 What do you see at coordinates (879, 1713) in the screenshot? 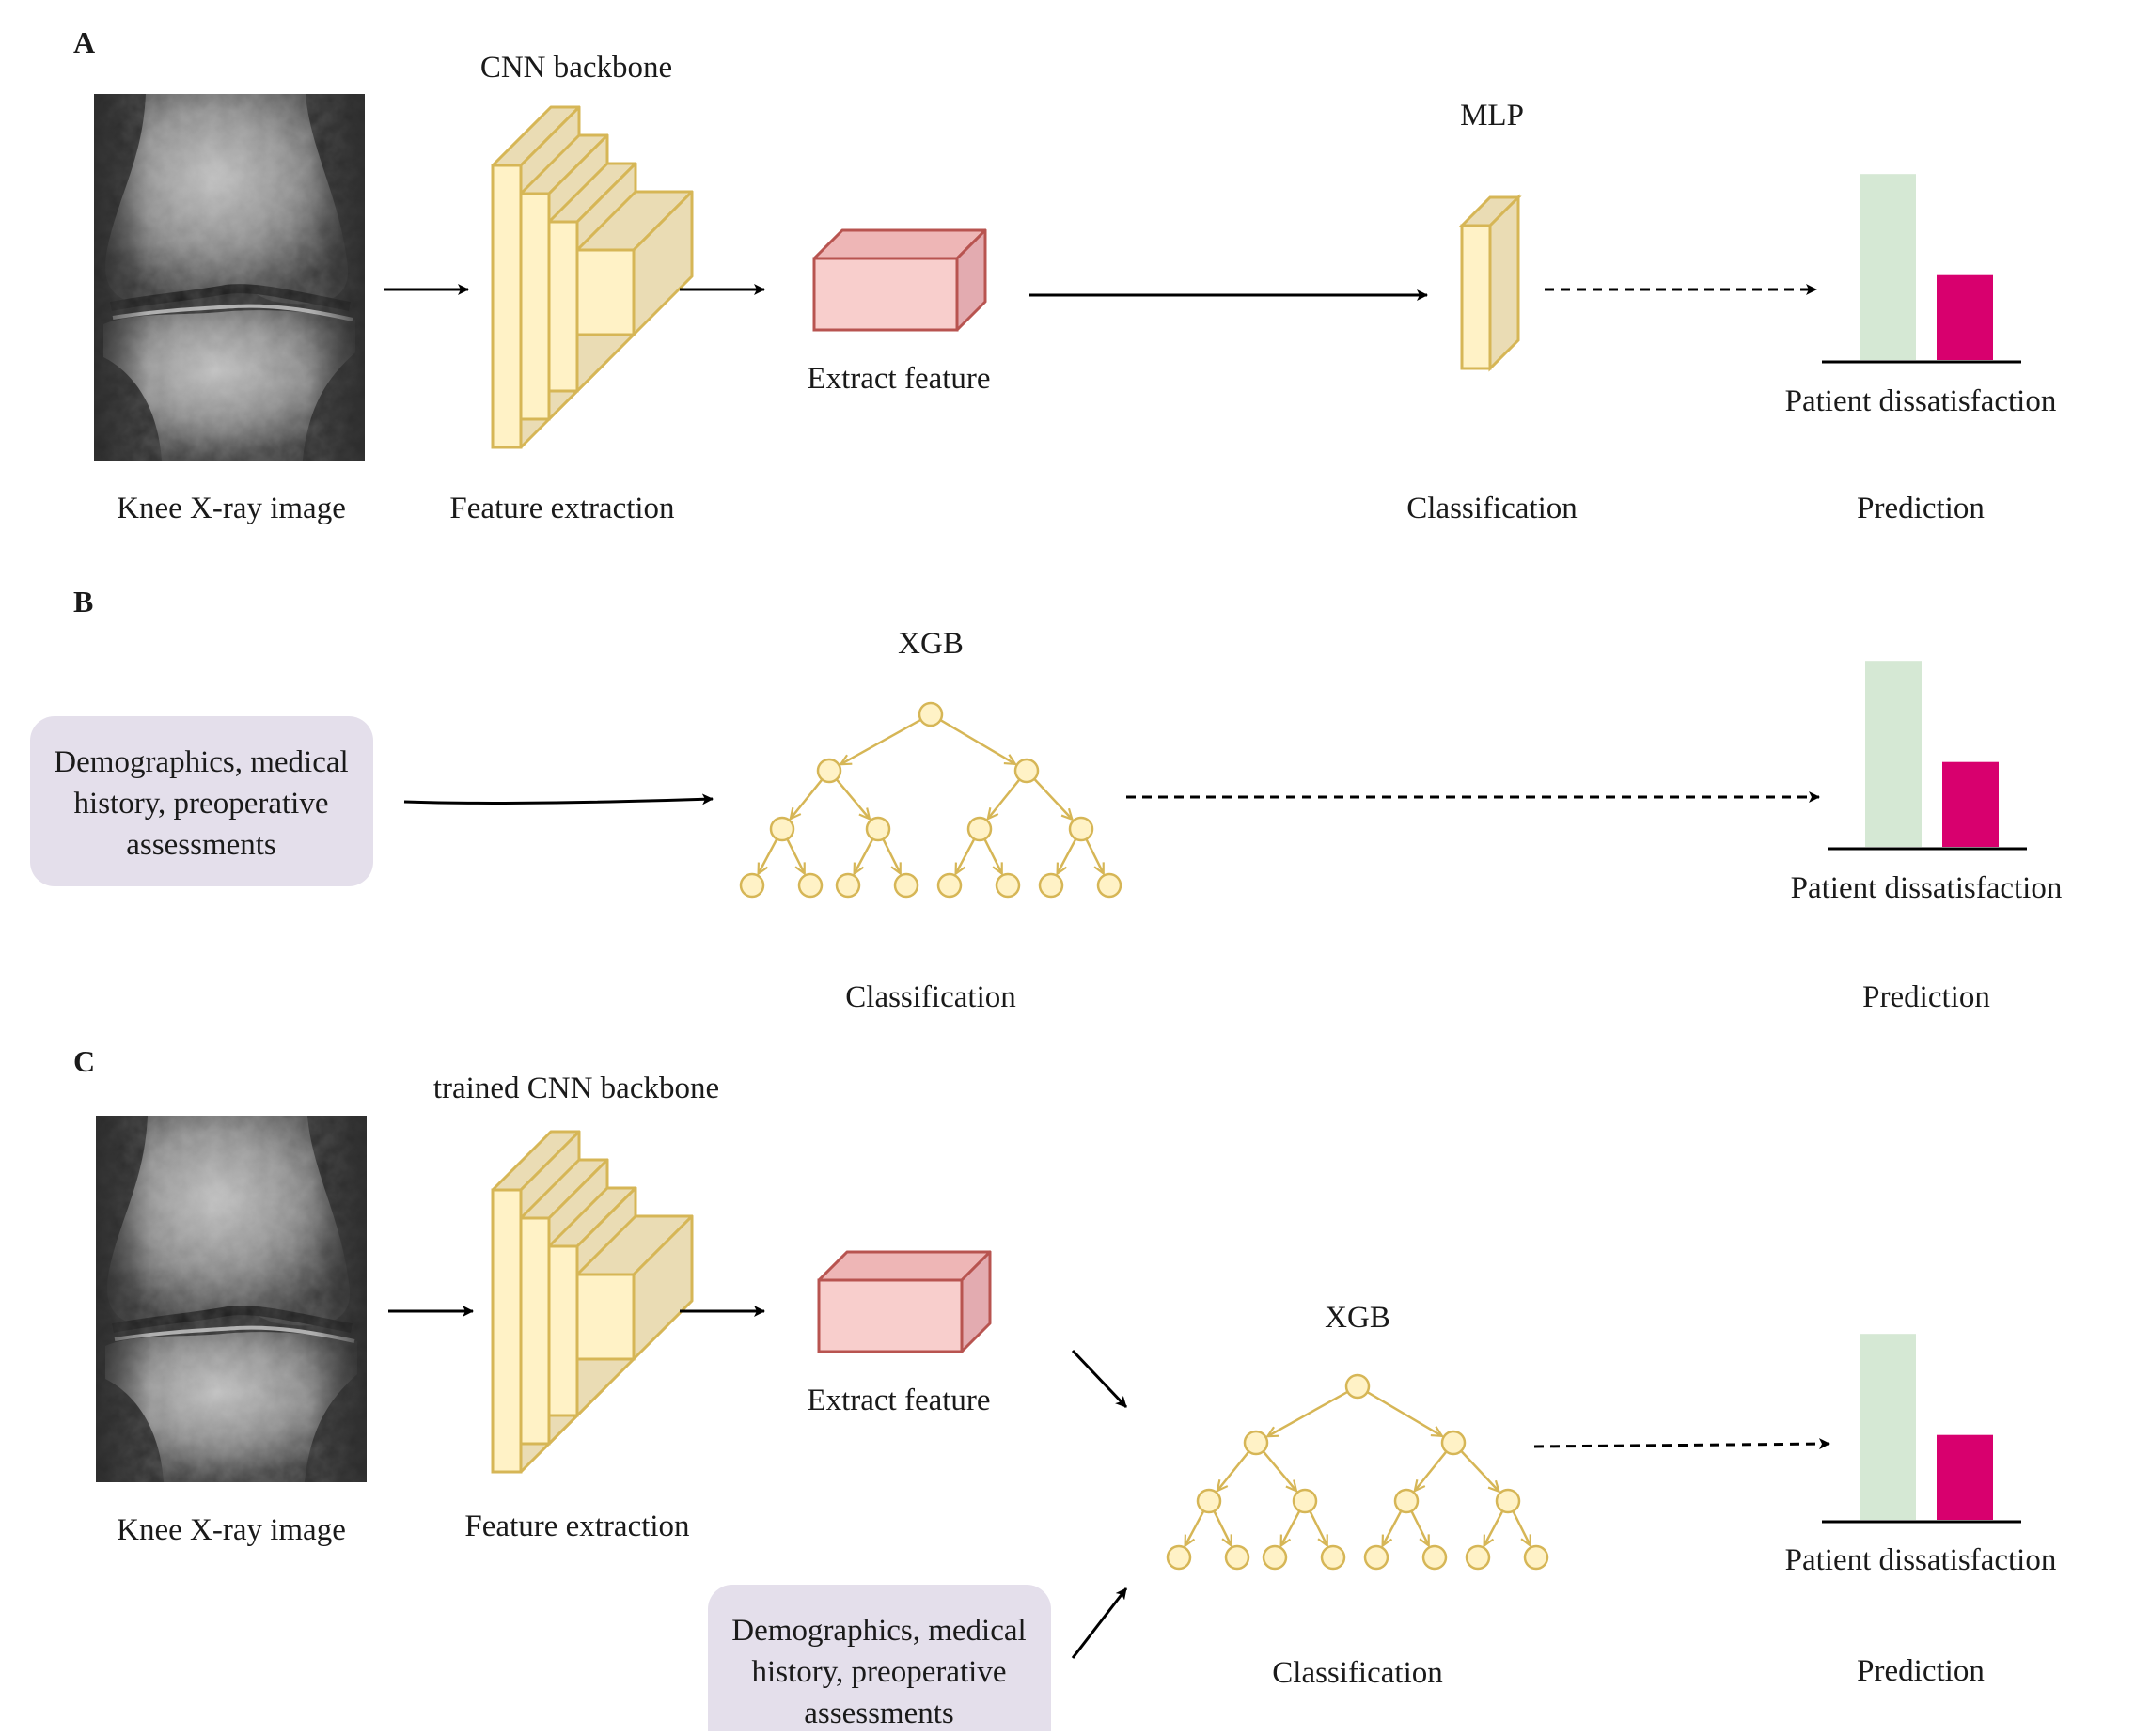
I see `input-text-line: assessments` at bounding box center [879, 1713].